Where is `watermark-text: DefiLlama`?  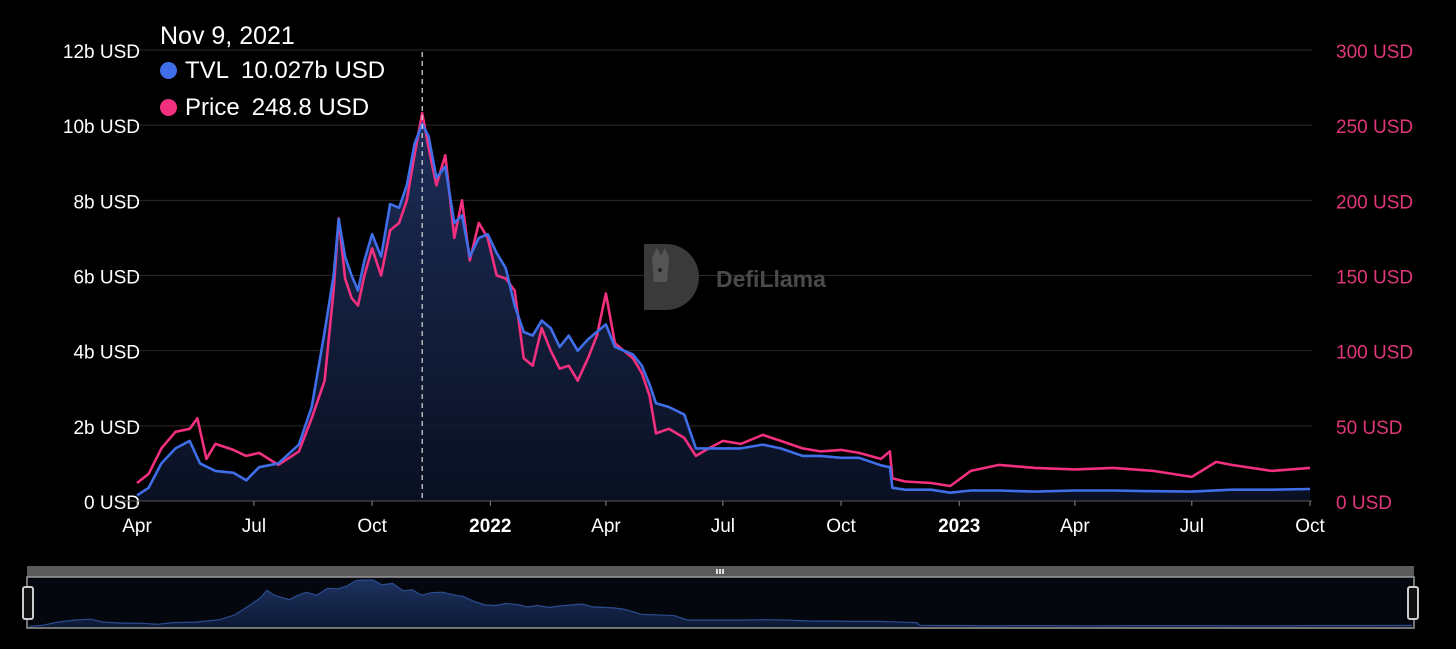 watermark-text: DefiLlama is located at coordinates (771, 279).